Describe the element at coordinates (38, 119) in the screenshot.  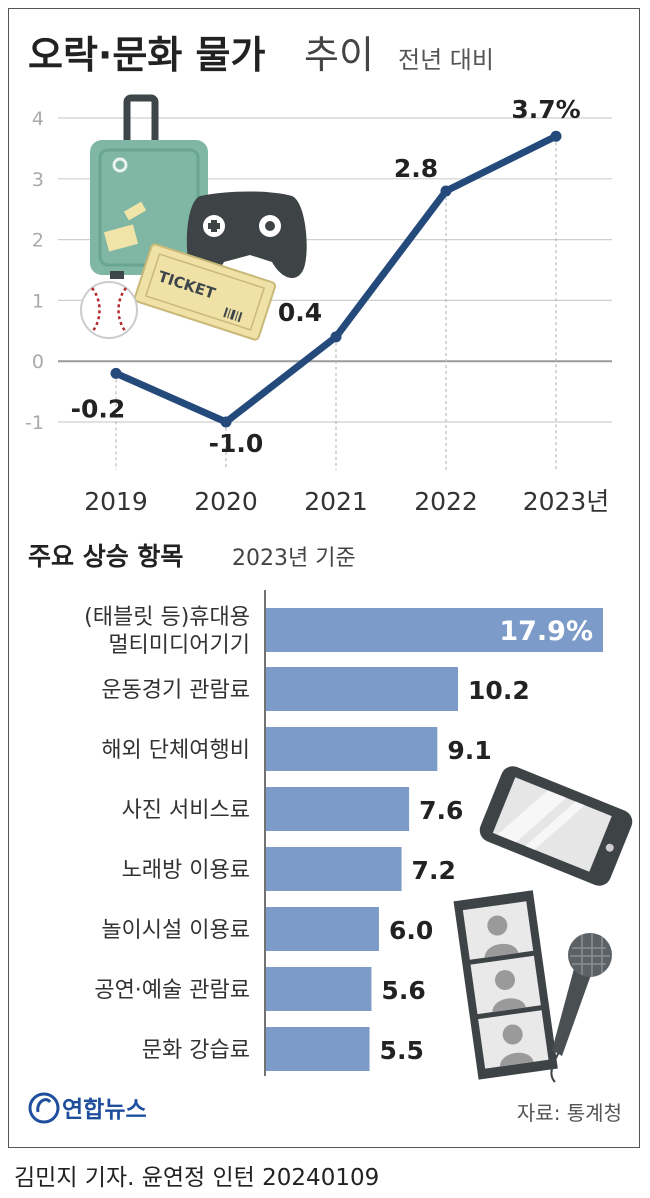
I see `y-tick-label: 4` at that location.